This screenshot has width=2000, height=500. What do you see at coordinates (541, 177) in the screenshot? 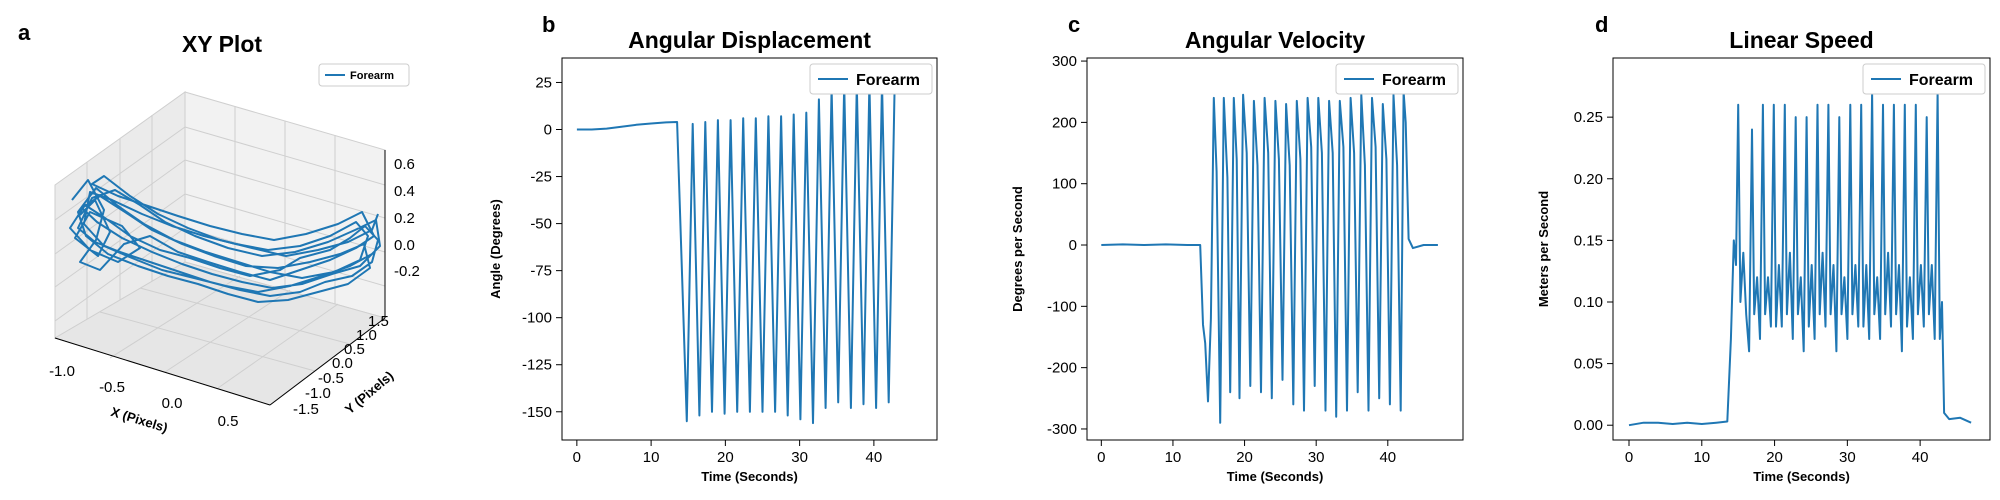
I see `y-tick-label: -25` at bounding box center [541, 177].